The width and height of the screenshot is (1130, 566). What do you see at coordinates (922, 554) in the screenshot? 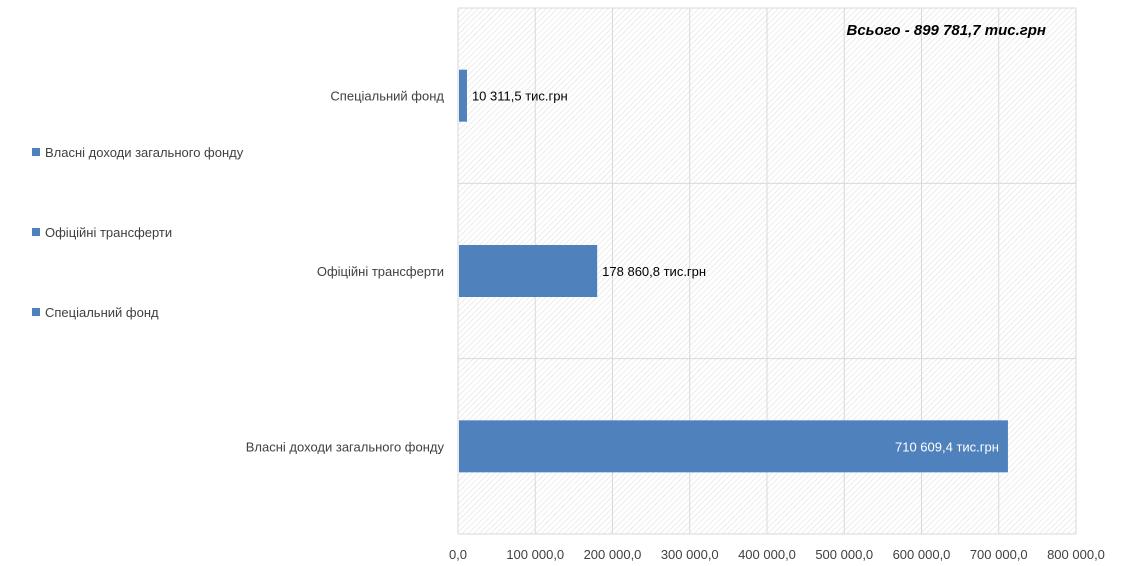
I see `x-tick-label: 600 000,0` at bounding box center [922, 554].